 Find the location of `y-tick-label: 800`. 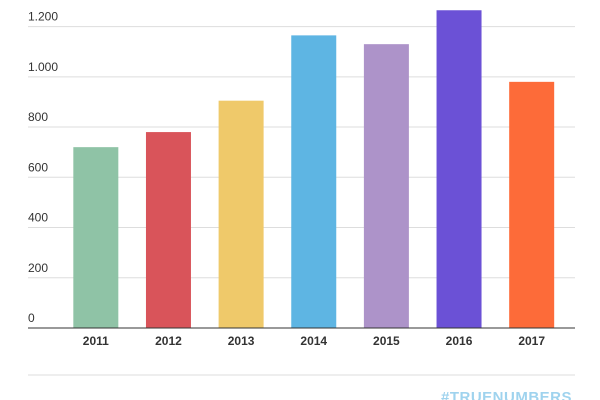

y-tick-label: 800 is located at coordinates (38, 117).